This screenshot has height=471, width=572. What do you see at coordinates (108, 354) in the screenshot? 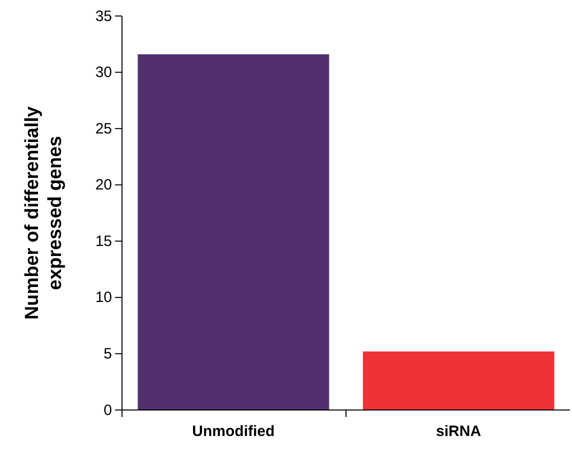
I see `y-tick-label: 5` at bounding box center [108, 354].